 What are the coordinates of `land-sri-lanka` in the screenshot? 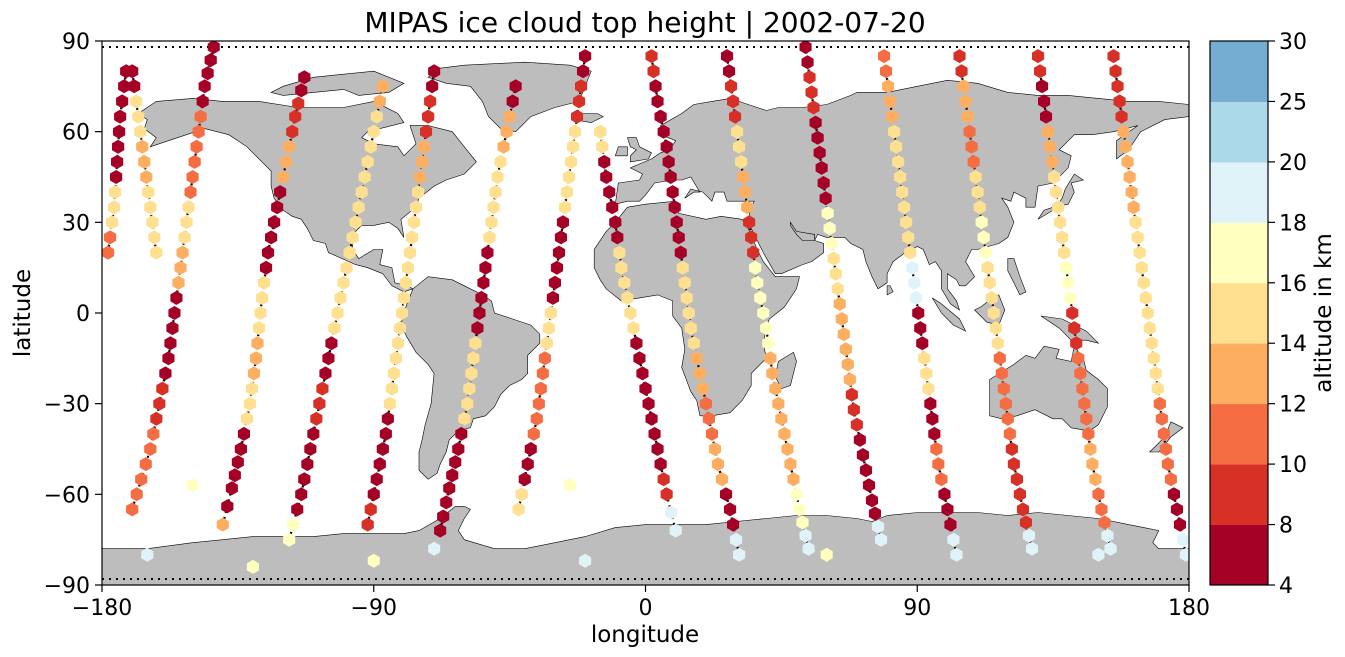 It's located at (890, 290).